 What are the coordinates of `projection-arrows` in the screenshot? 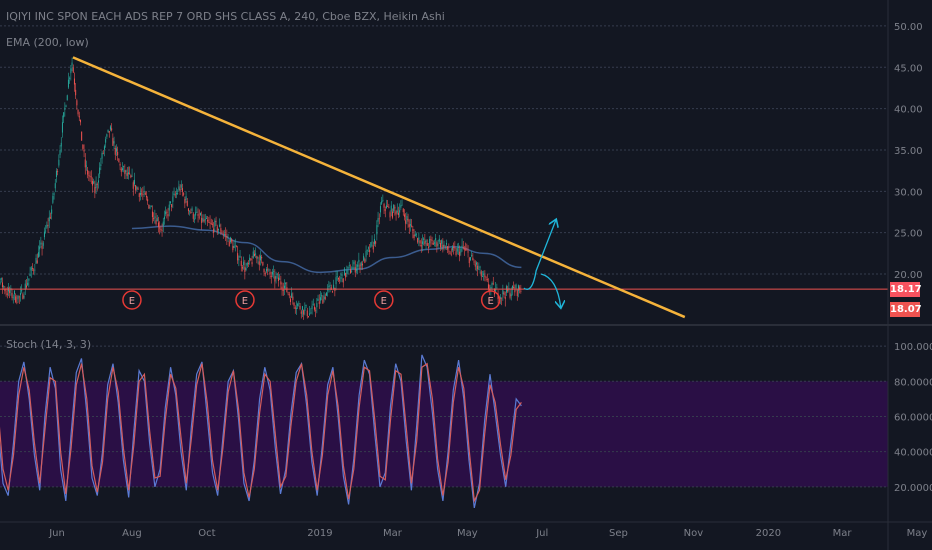 It's located at (542, 263).